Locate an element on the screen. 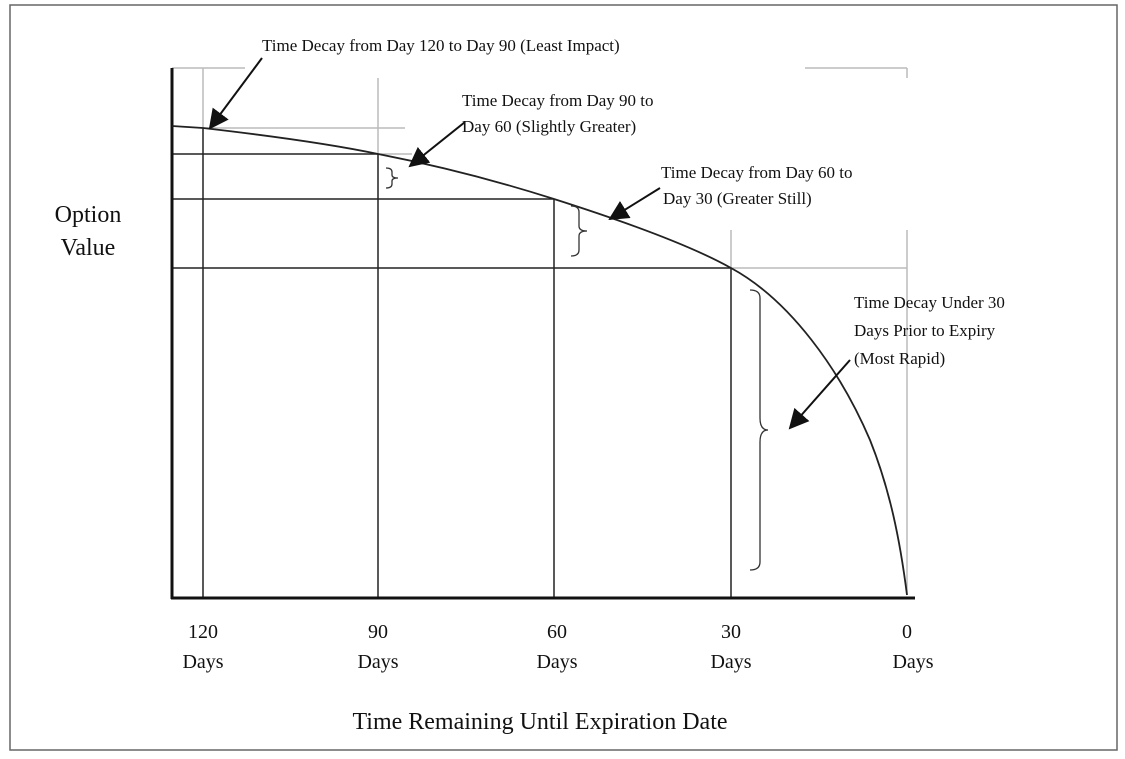 The image size is (1125, 759). y-label: Option is located at coordinates (88, 215).